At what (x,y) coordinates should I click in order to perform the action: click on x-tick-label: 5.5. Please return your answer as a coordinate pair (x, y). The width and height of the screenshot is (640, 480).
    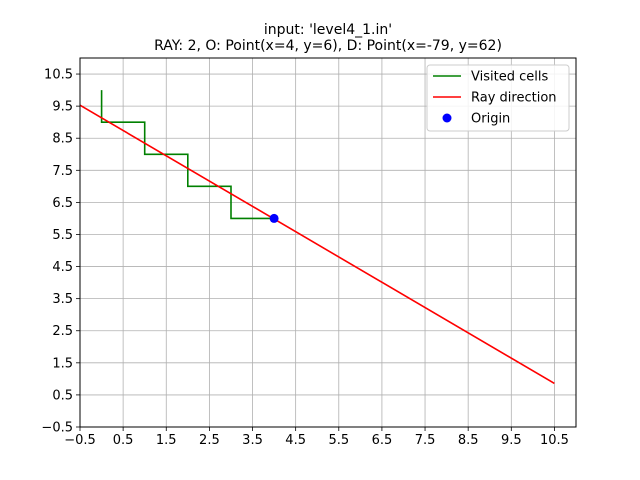
    Looking at the image, I should click on (338, 440).